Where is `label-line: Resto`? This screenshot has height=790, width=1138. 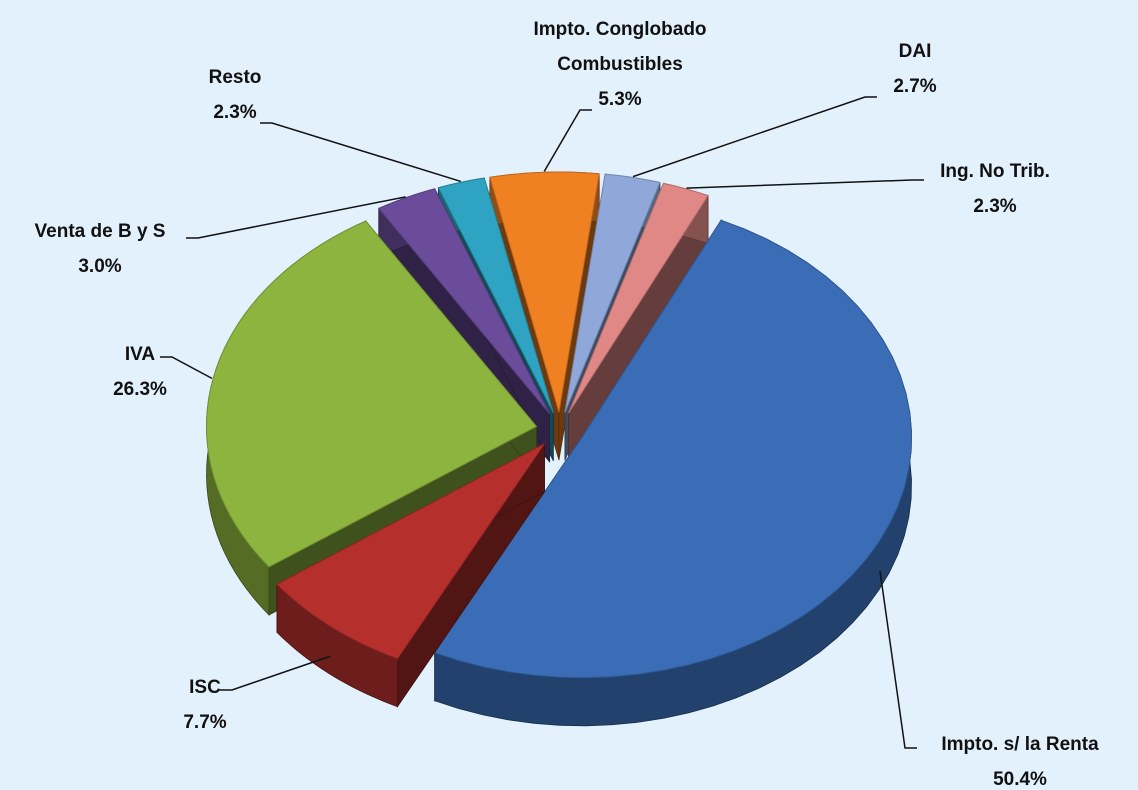 label-line: Resto is located at coordinates (235, 77).